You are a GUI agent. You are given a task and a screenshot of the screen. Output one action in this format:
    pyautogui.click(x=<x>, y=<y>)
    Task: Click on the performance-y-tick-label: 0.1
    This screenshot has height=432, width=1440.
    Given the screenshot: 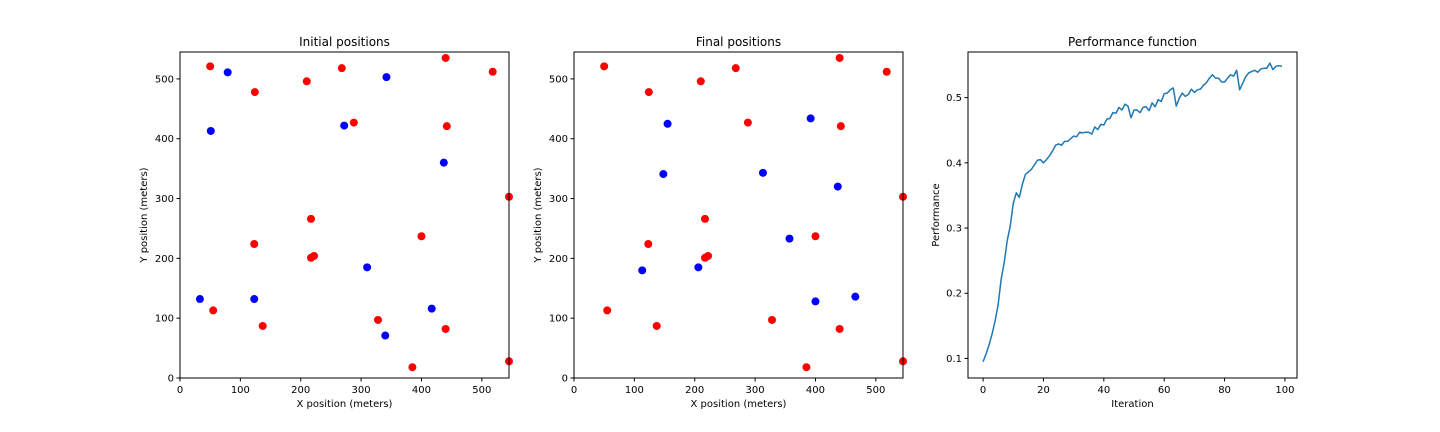 What is the action you would take?
    pyautogui.click(x=954, y=359)
    